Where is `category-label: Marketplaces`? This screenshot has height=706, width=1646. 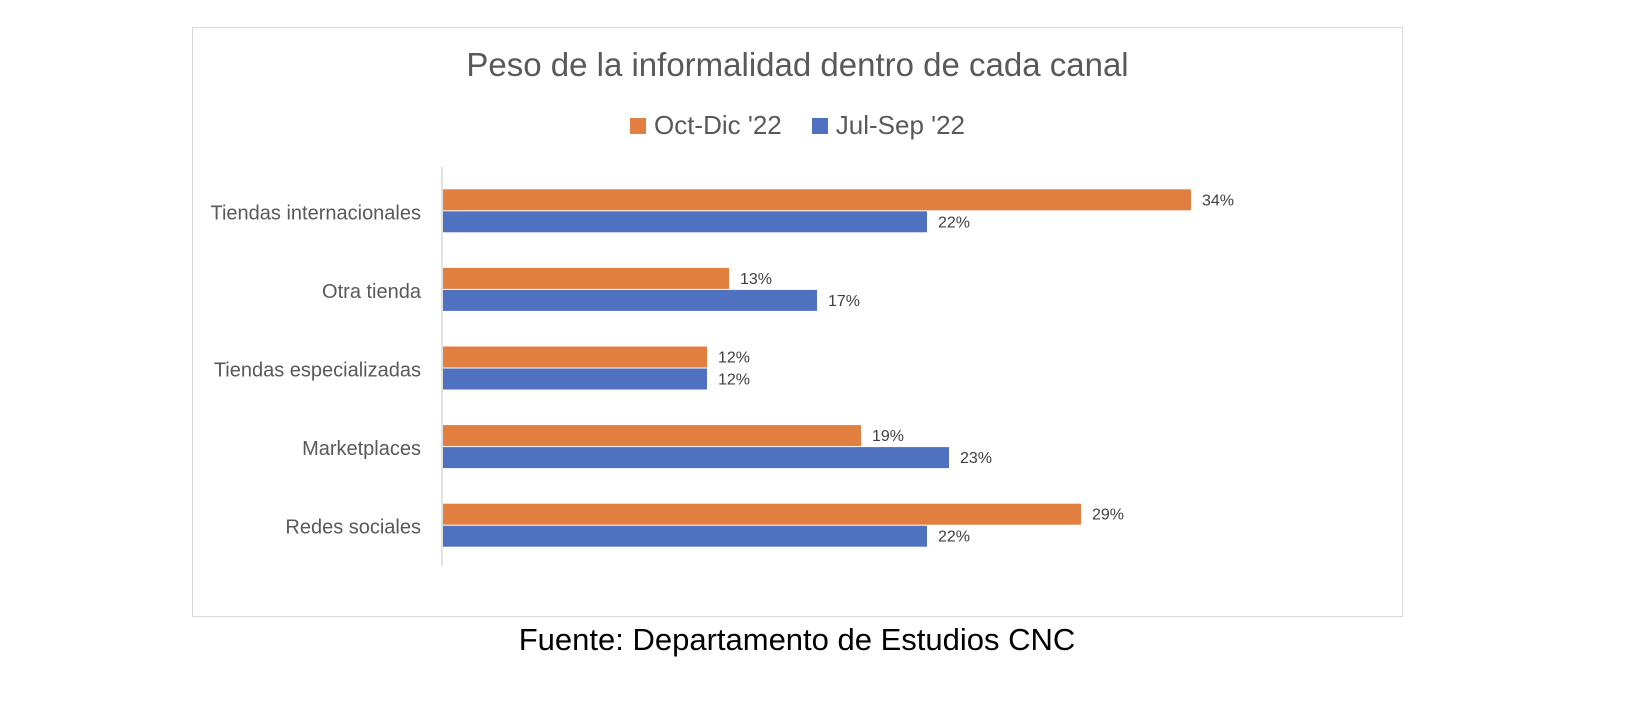 category-label: Marketplaces is located at coordinates (361, 449).